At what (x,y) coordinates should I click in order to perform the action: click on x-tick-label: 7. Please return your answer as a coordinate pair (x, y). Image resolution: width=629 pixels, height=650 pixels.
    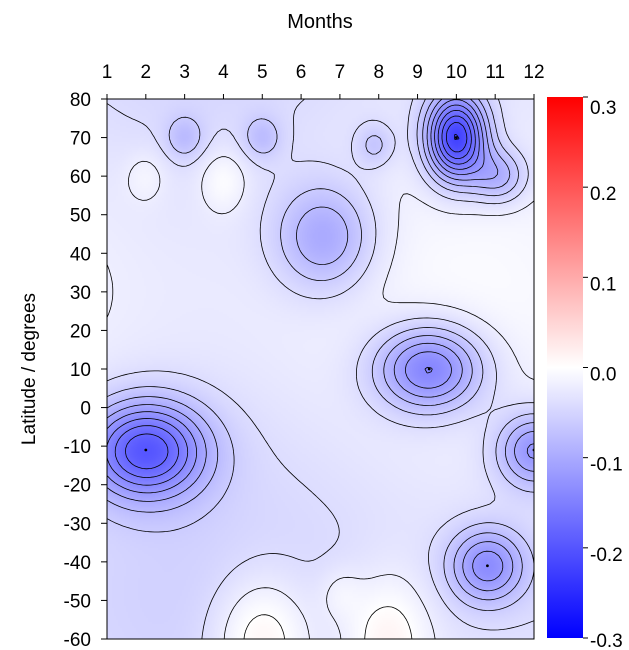
    Looking at the image, I should click on (340, 72).